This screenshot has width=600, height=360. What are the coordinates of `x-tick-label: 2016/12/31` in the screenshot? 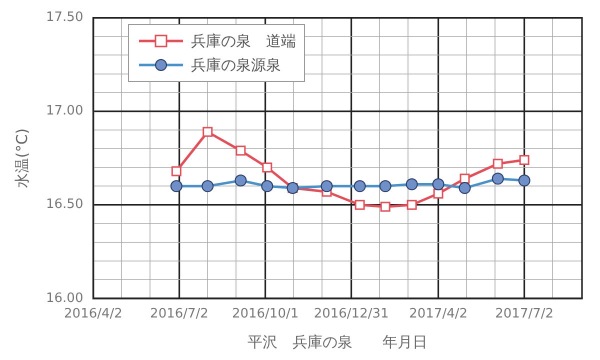 It's located at (351, 314).